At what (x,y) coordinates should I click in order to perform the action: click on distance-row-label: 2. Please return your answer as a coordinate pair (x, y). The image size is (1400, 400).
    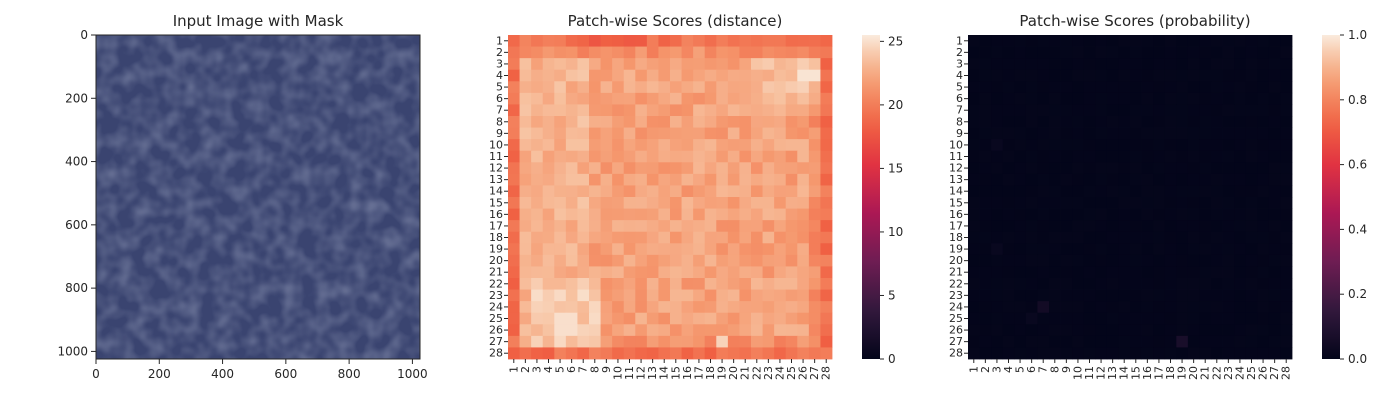
    Looking at the image, I should click on (499, 52).